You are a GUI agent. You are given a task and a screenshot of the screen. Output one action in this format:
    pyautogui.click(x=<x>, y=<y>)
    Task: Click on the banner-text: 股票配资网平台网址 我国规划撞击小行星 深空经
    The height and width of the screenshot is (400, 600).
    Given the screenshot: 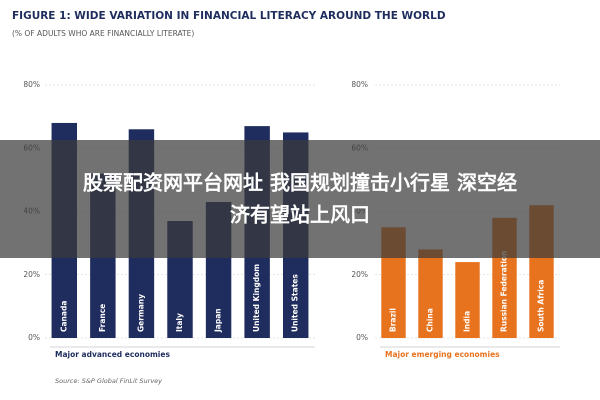 What is the action you would take?
    pyautogui.click(x=300, y=183)
    